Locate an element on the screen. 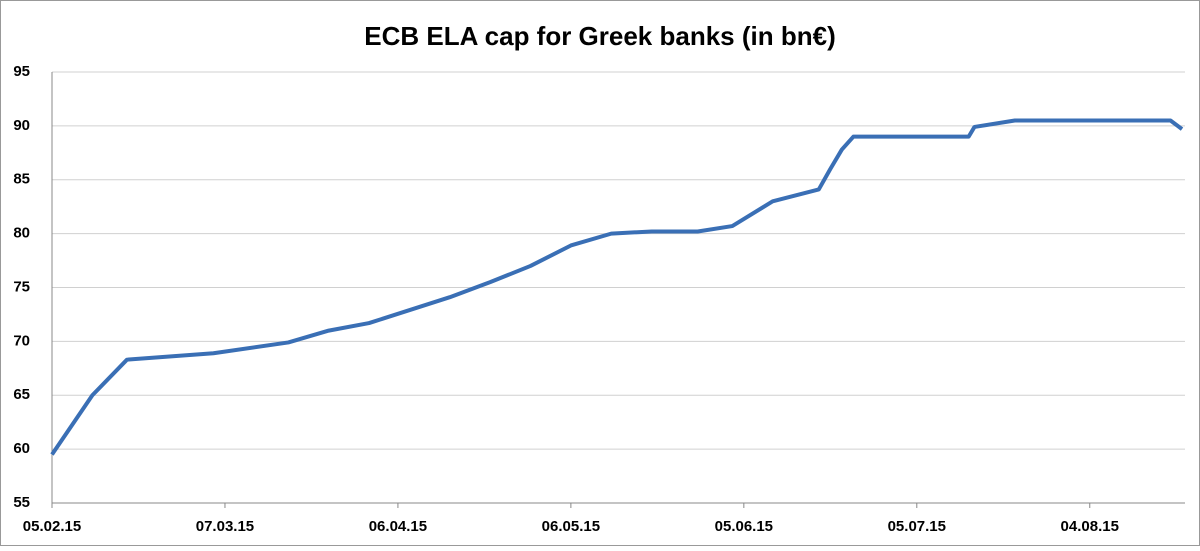 This screenshot has height=551, width=1200. y-tick-label: 85 is located at coordinates (21, 179).